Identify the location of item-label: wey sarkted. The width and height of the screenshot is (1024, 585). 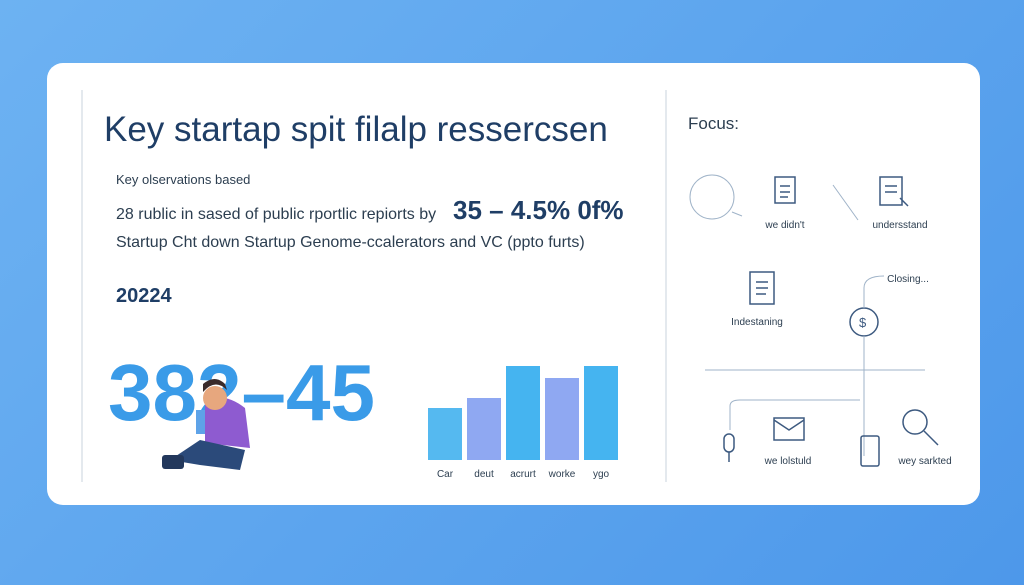
(924, 461).